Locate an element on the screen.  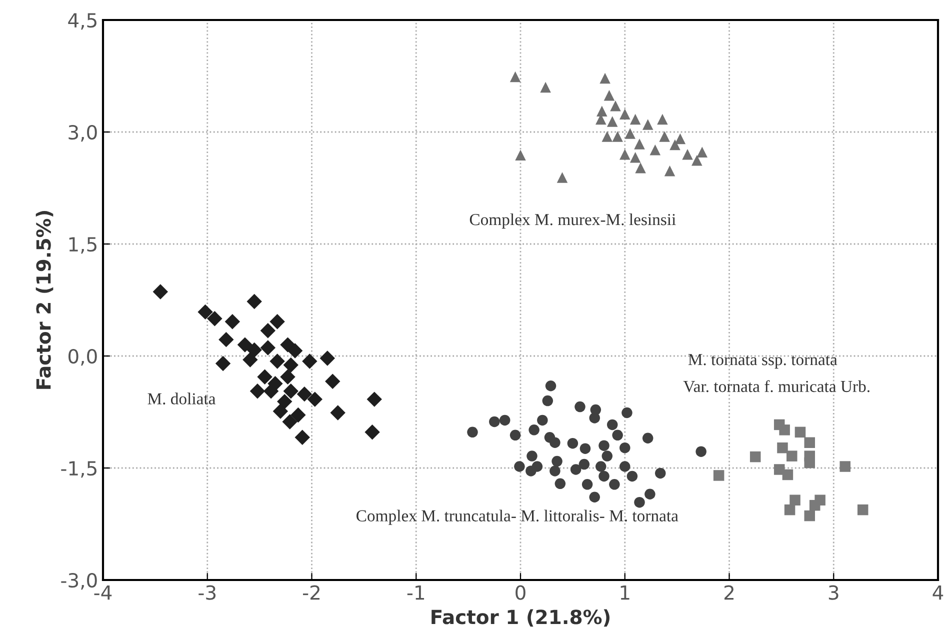
x-tick-label: 4 is located at coordinates (938, 592).